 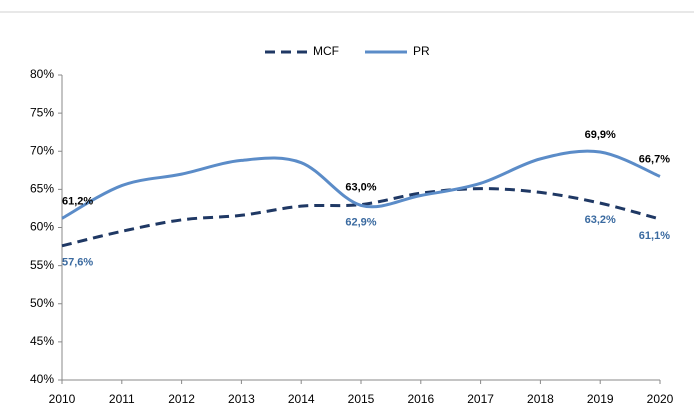 What do you see at coordinates (42, 227) in the screenshot?
I see `y-tick-label: 60%` at bounding box center [42, 227].